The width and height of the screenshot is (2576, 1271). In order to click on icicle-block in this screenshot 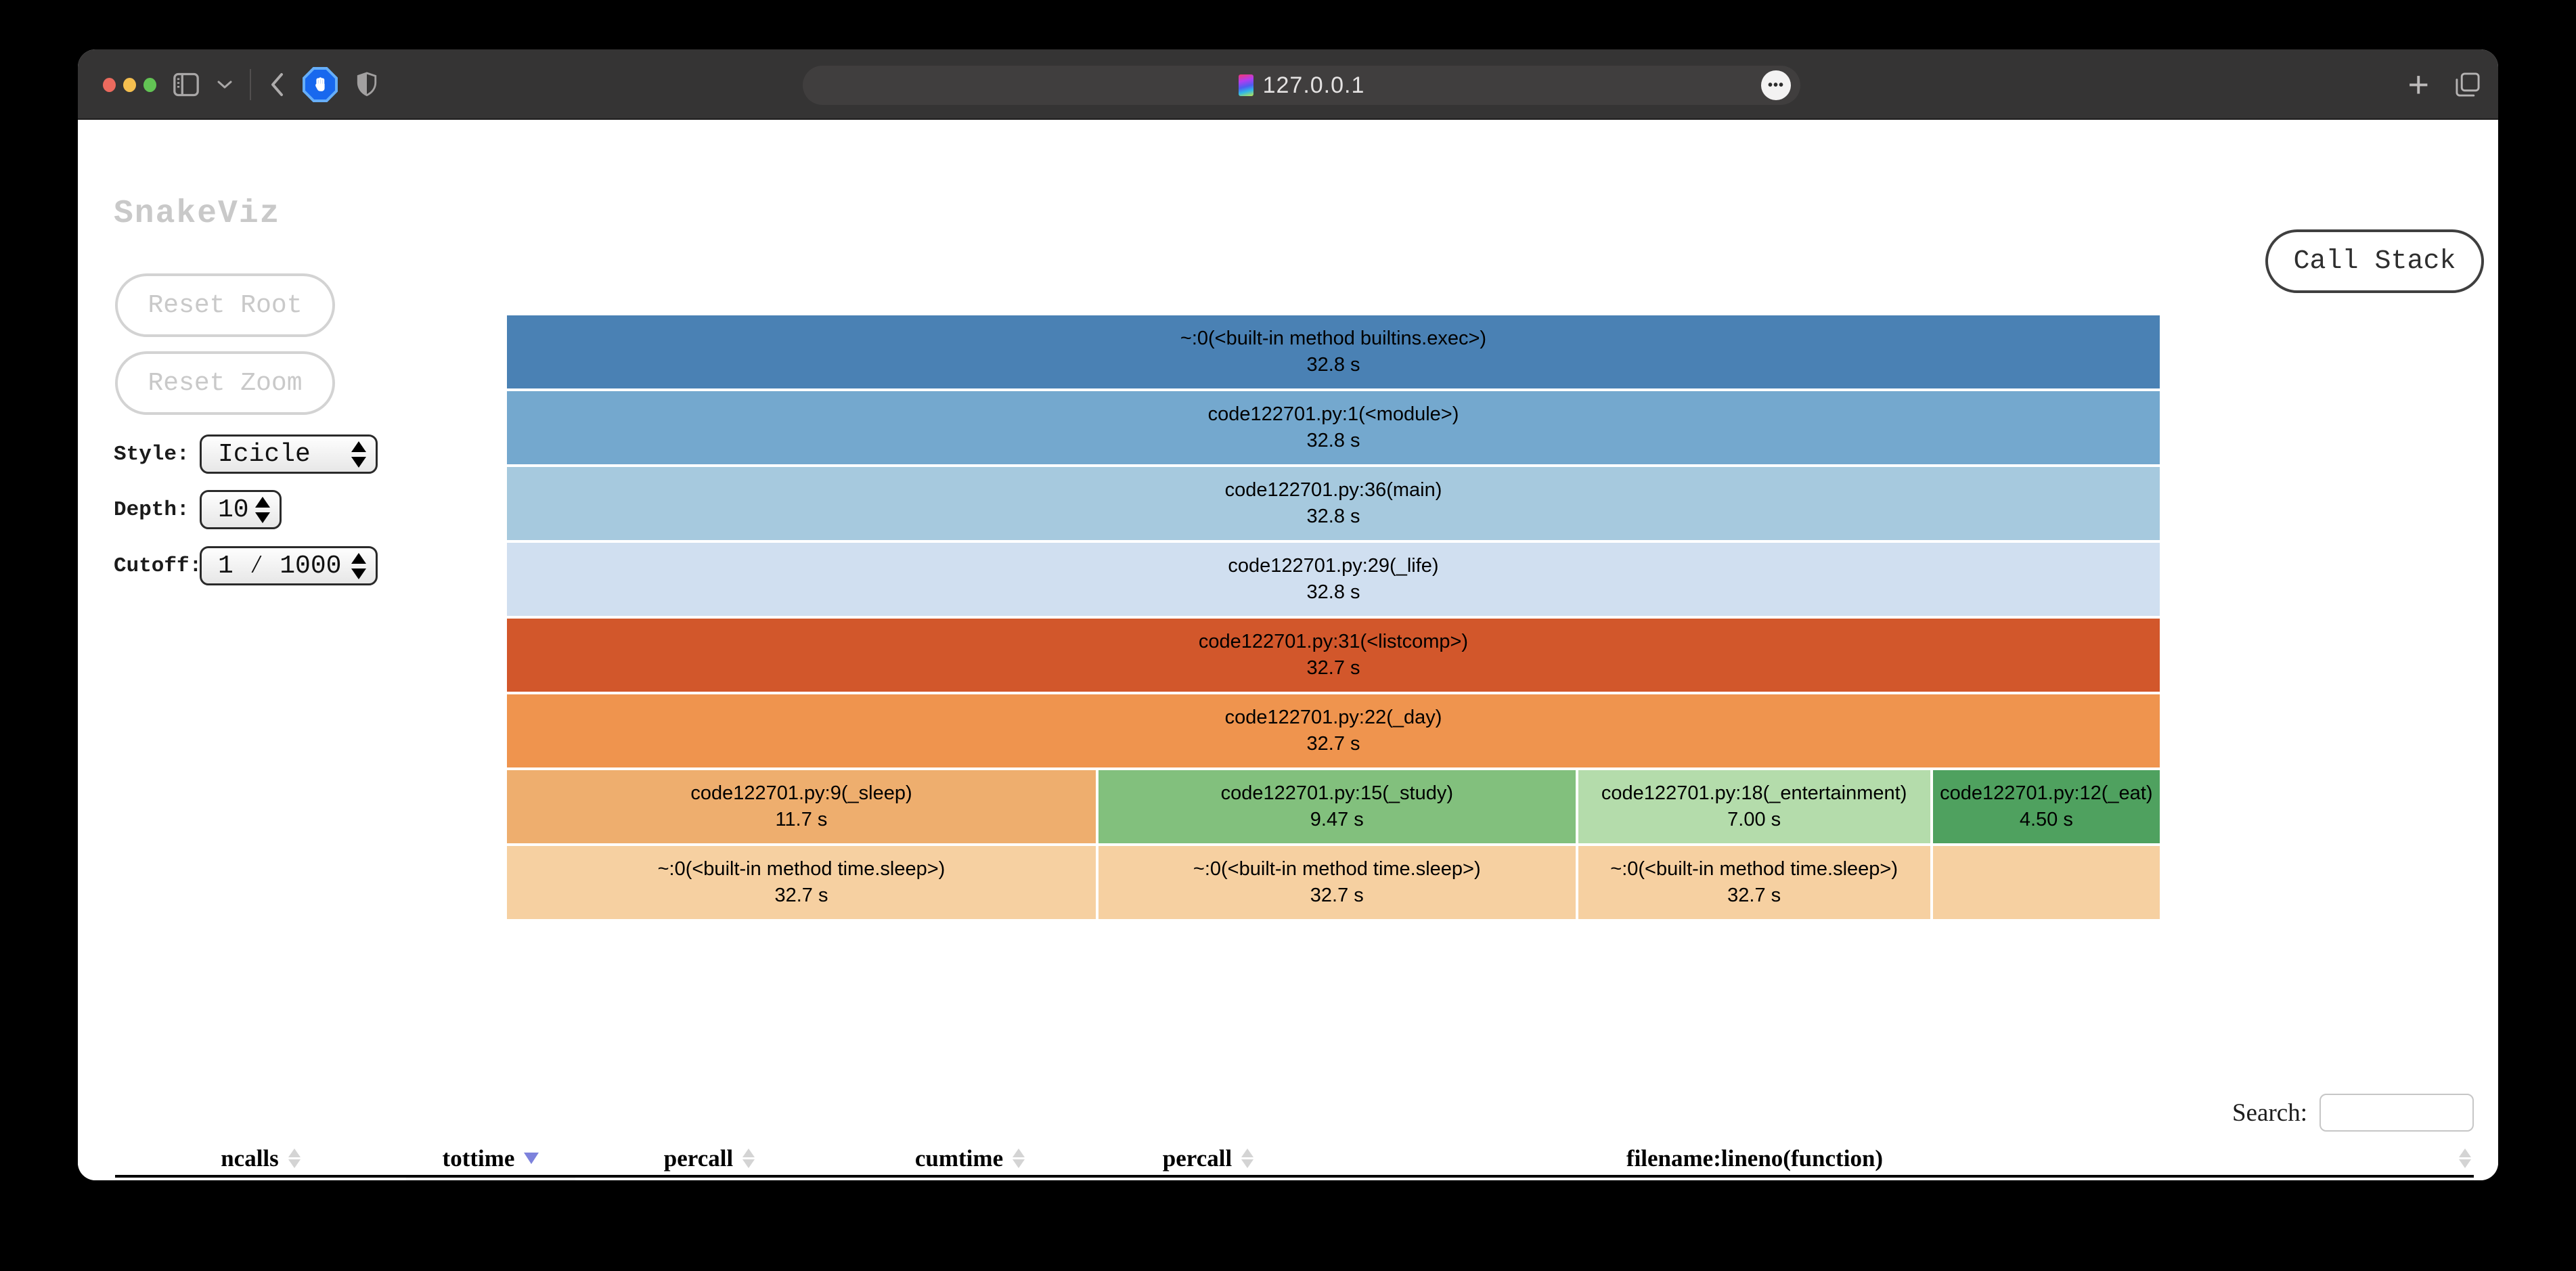, I will do `click(2046, 882)`.